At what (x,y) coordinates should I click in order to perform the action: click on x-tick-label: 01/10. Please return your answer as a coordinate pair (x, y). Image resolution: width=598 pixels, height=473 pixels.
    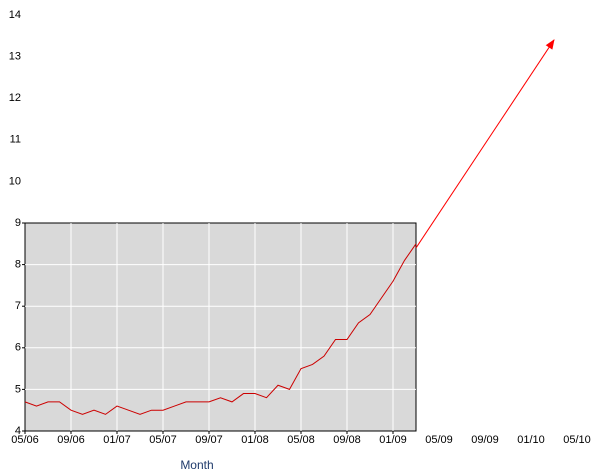
    Looking at the image, I should click on (531, 440).